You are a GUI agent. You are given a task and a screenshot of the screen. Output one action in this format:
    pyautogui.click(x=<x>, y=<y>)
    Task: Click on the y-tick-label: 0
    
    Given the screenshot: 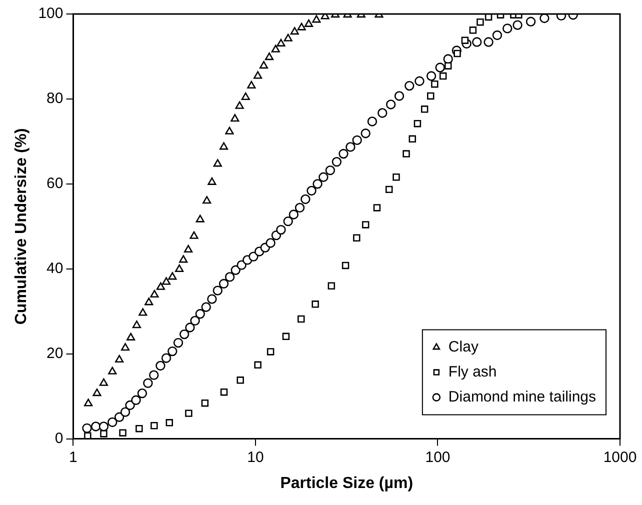 What is the action you would take?
    pyautogui.click(x=59, y=438)
    